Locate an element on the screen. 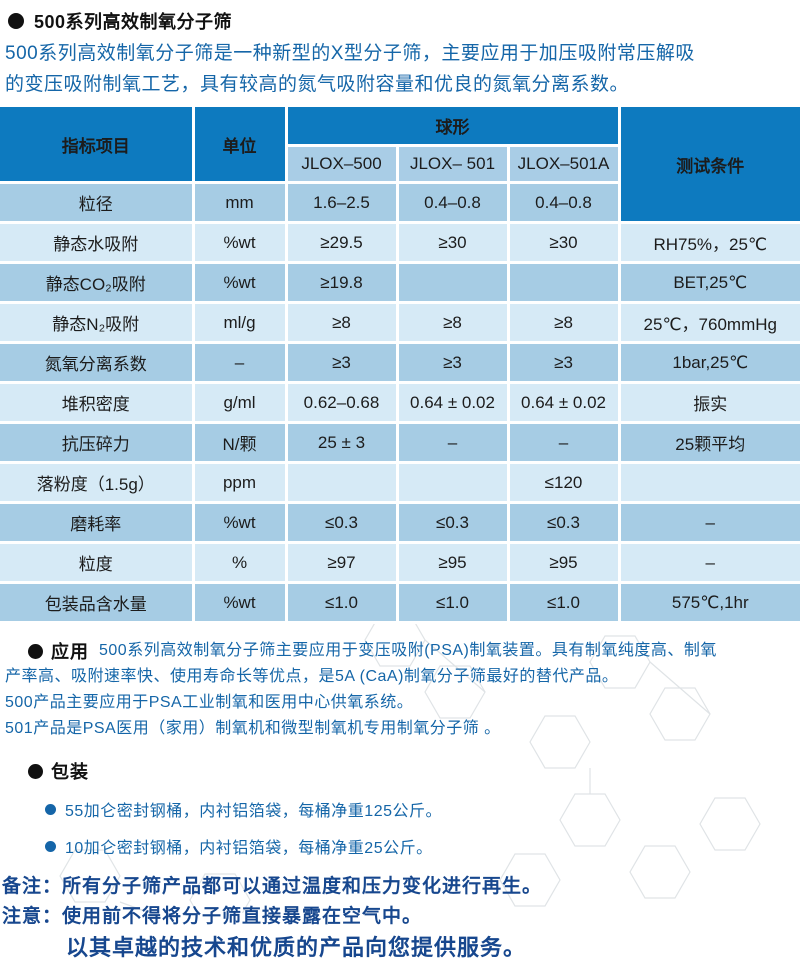 This screenshot has width=800, height=964. list-bullet-icon is located at coordinates (50, 809).